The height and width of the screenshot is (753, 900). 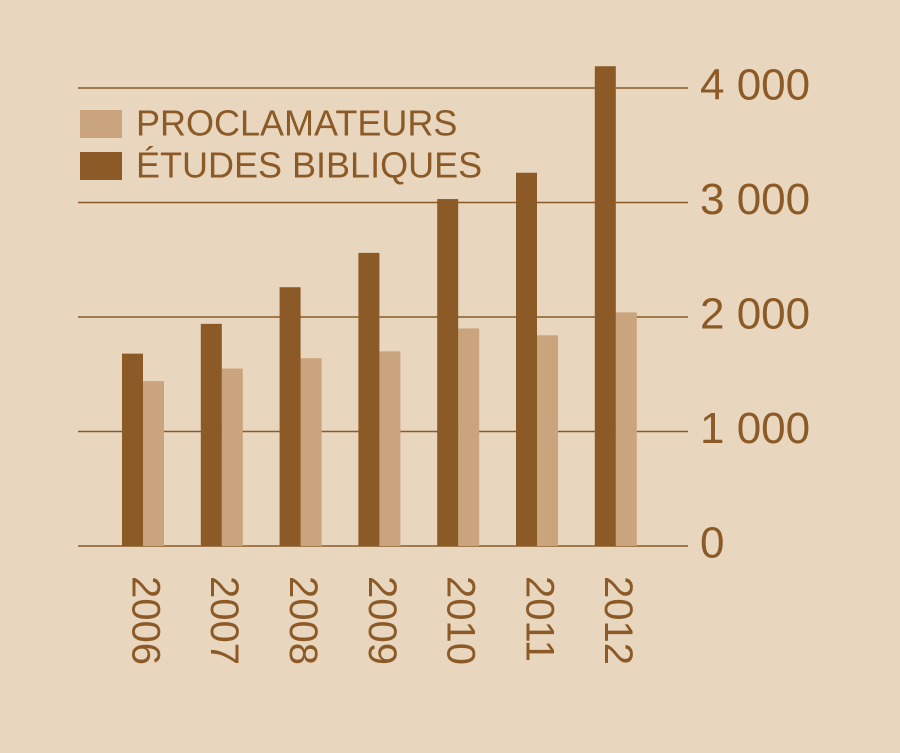 What do you see at coordinates (224, 620) in the screenshot?
I see `x-tick-label: 2007` at bounding box center [224, 620].